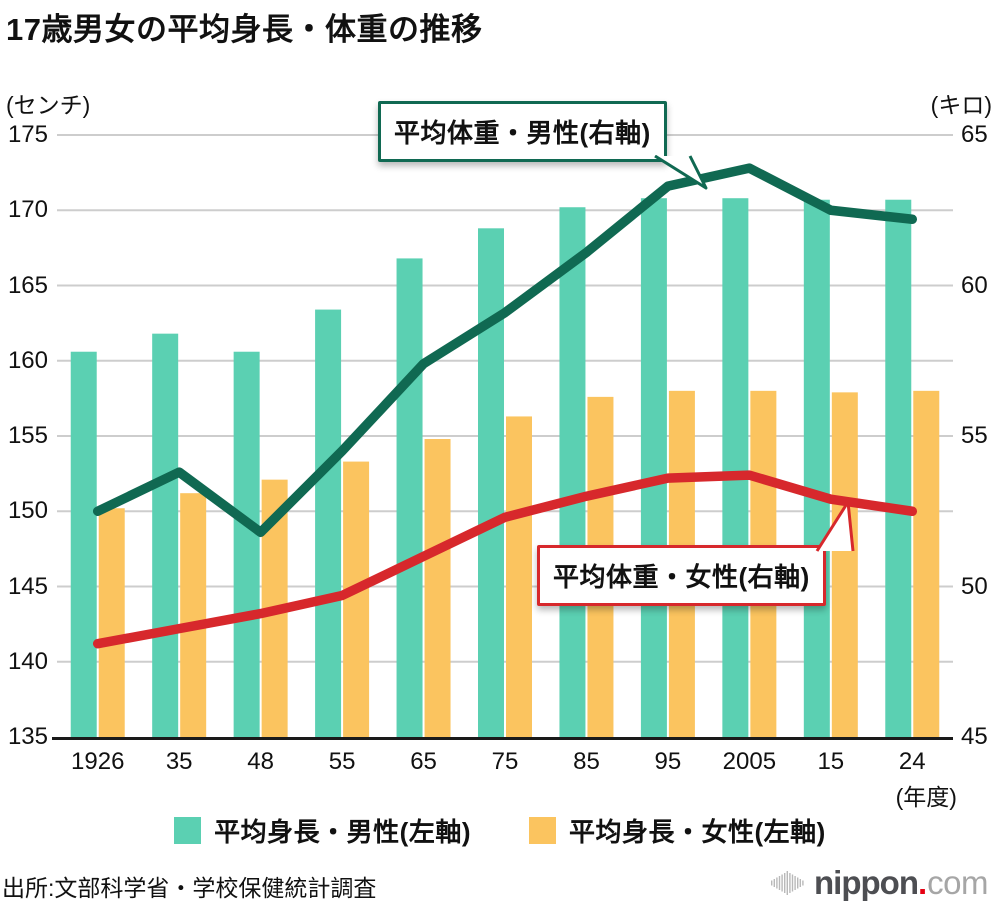  What do you see at coordinates (260, 761) in the screenshot?
I see `x-label-48: 48` at bounding box center [260, 761].